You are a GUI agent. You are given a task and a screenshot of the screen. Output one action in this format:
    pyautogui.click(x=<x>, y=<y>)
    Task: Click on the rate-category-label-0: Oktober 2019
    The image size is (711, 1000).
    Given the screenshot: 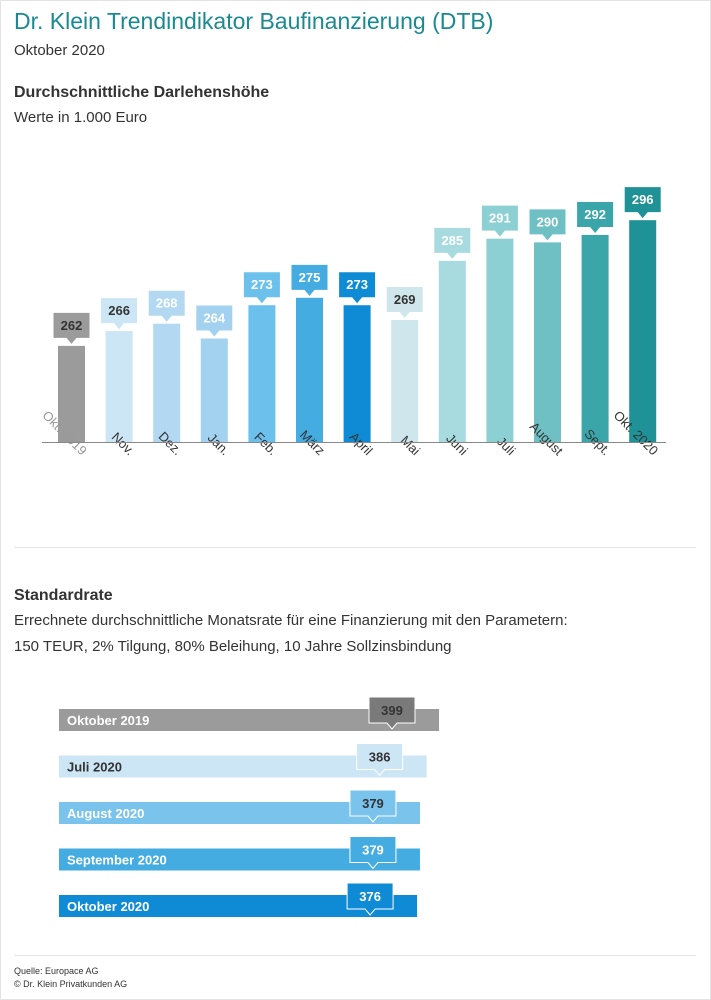 What is the action you would take?
    pyautogui.click(x=108, y=720)
    